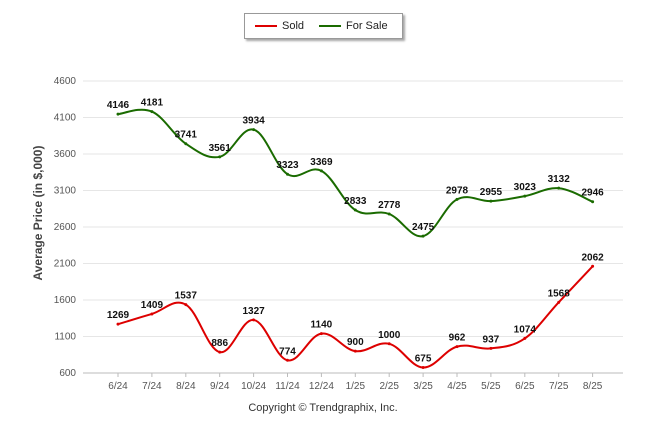  What do you see at coordinates (355, 342) in the screenshot?
I see `data-label-sold: 900` at bounding box center [355, 342].